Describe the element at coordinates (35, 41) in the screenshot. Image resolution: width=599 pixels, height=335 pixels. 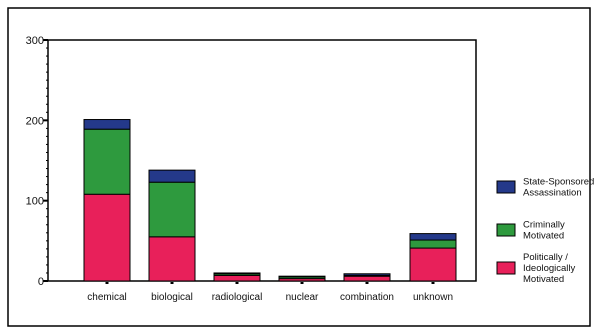
I see `y-tick-label: 300` at that location.